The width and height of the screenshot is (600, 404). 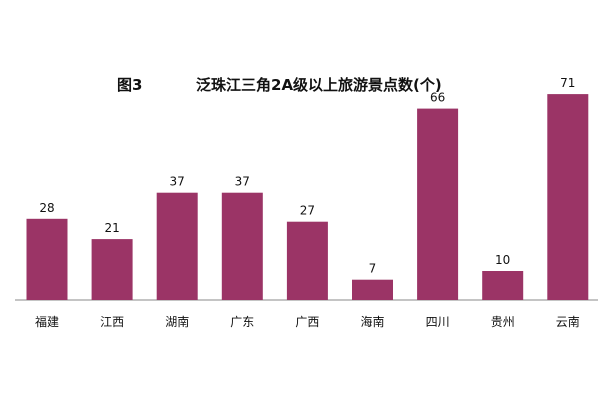 What do you see at coordinates (437, 98) in the screenshot?
I see `data-label-6: 66` at bounding box center [437, 98].